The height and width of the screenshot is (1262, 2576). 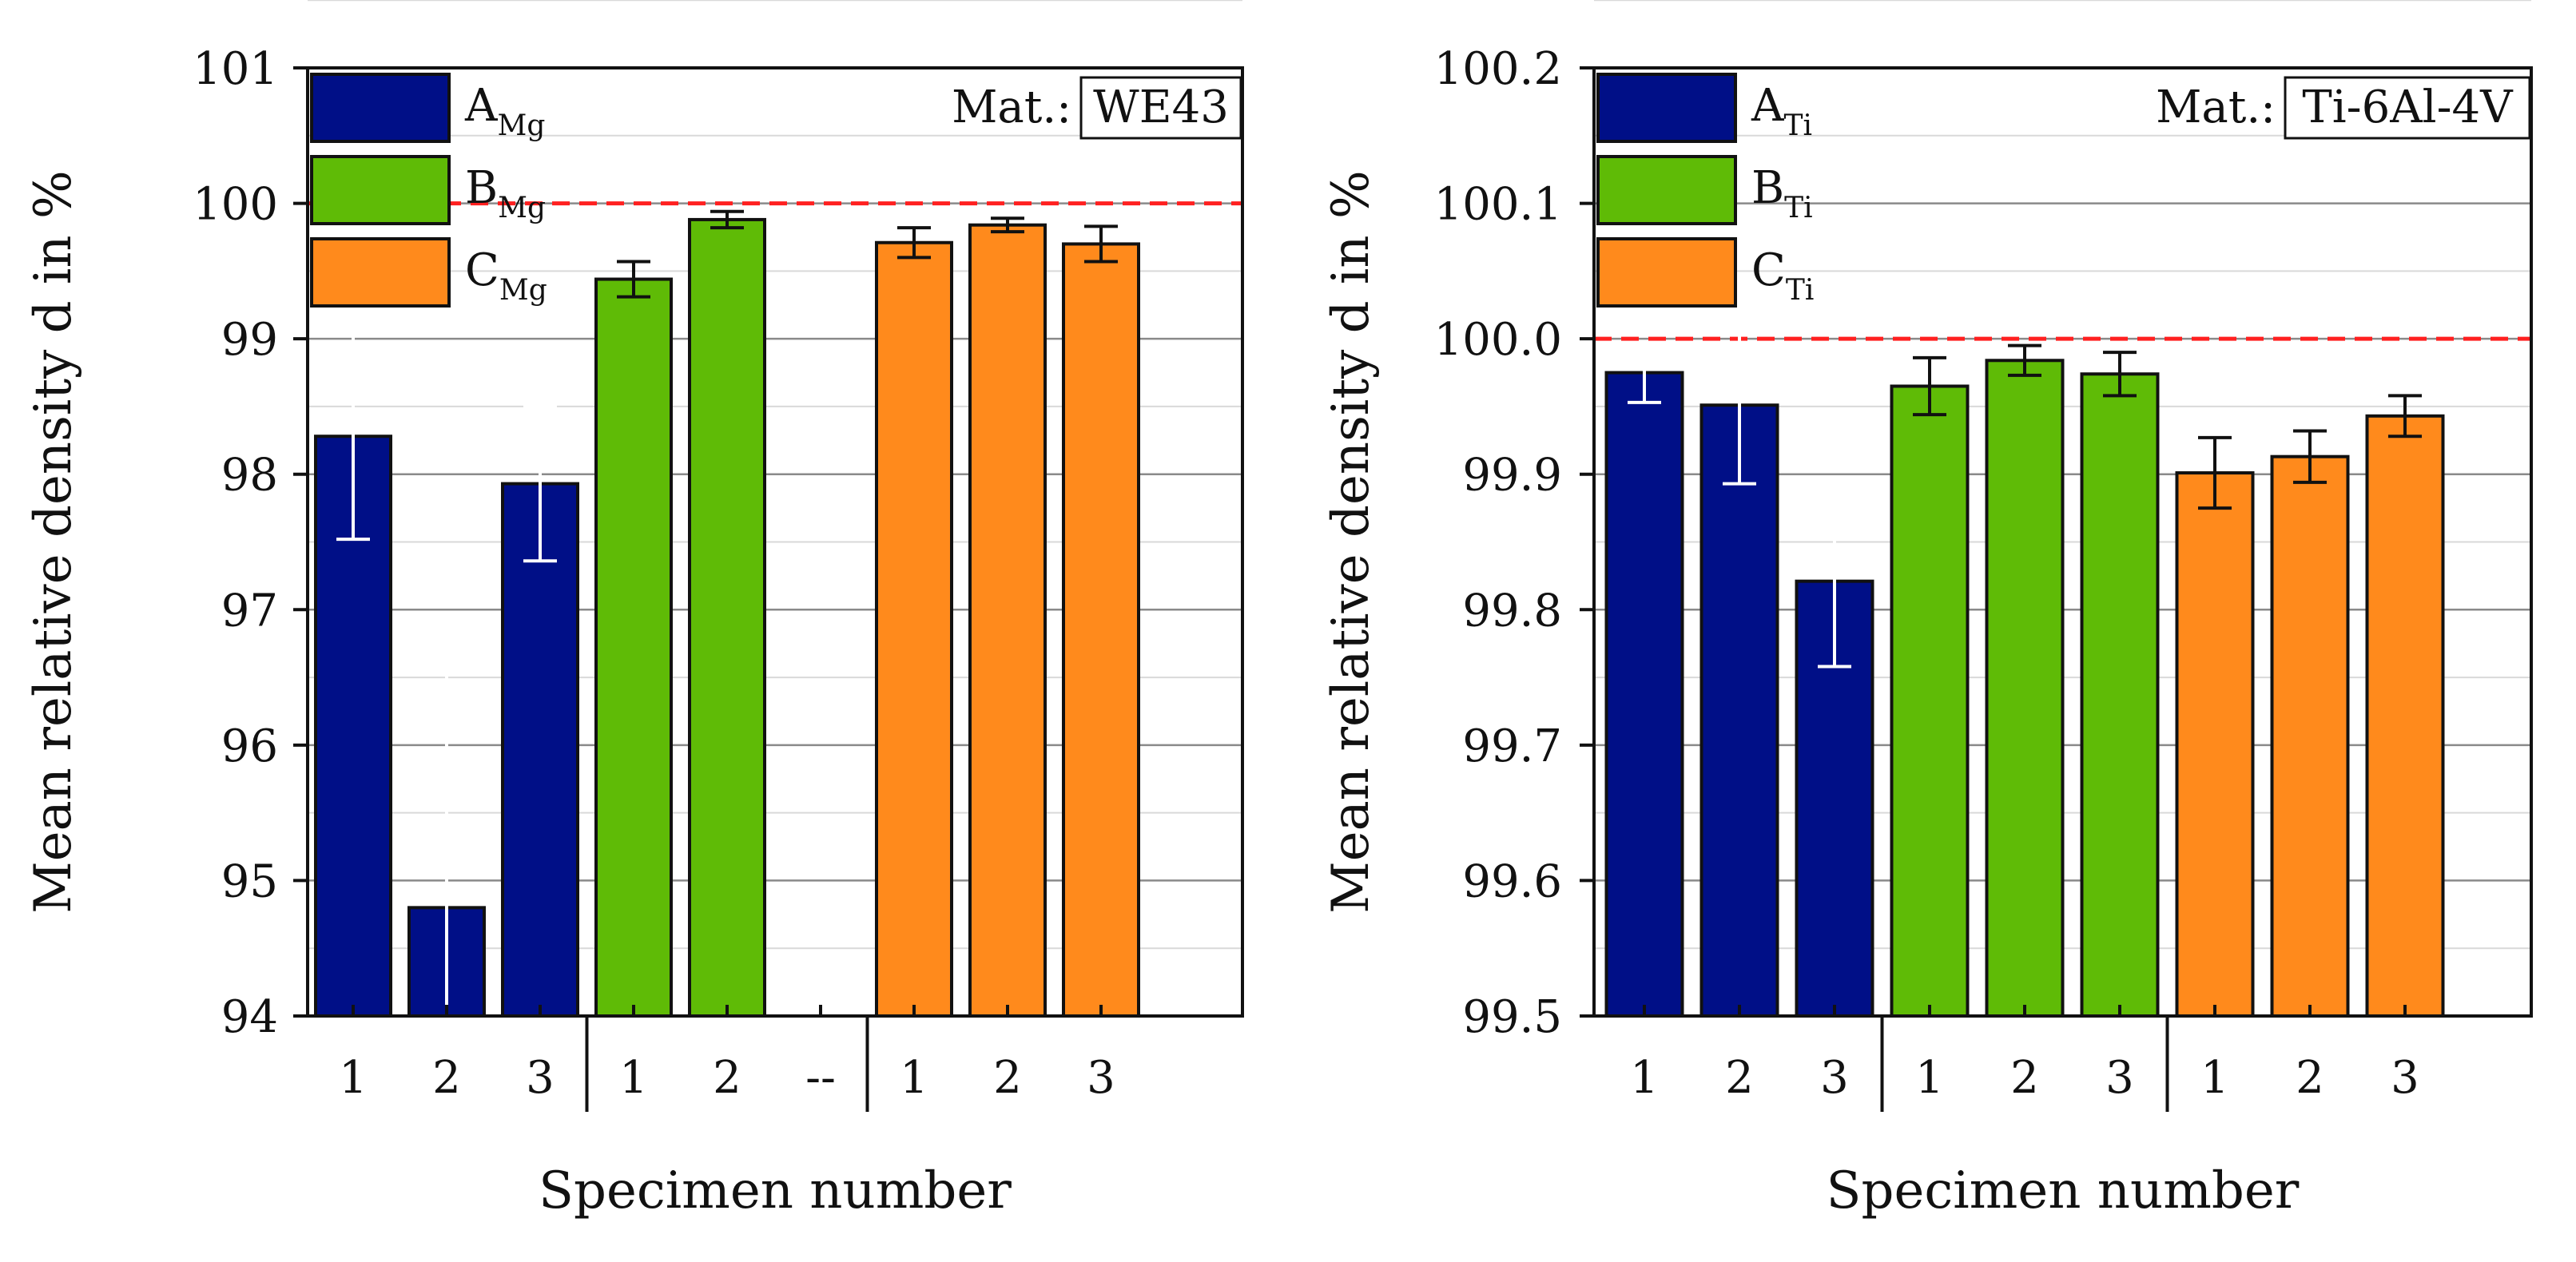 What do you see at coordinates (1512, 746) in the screenshot?
I see `y-tick-label: 99.7` at bounding box center [1512, 746].